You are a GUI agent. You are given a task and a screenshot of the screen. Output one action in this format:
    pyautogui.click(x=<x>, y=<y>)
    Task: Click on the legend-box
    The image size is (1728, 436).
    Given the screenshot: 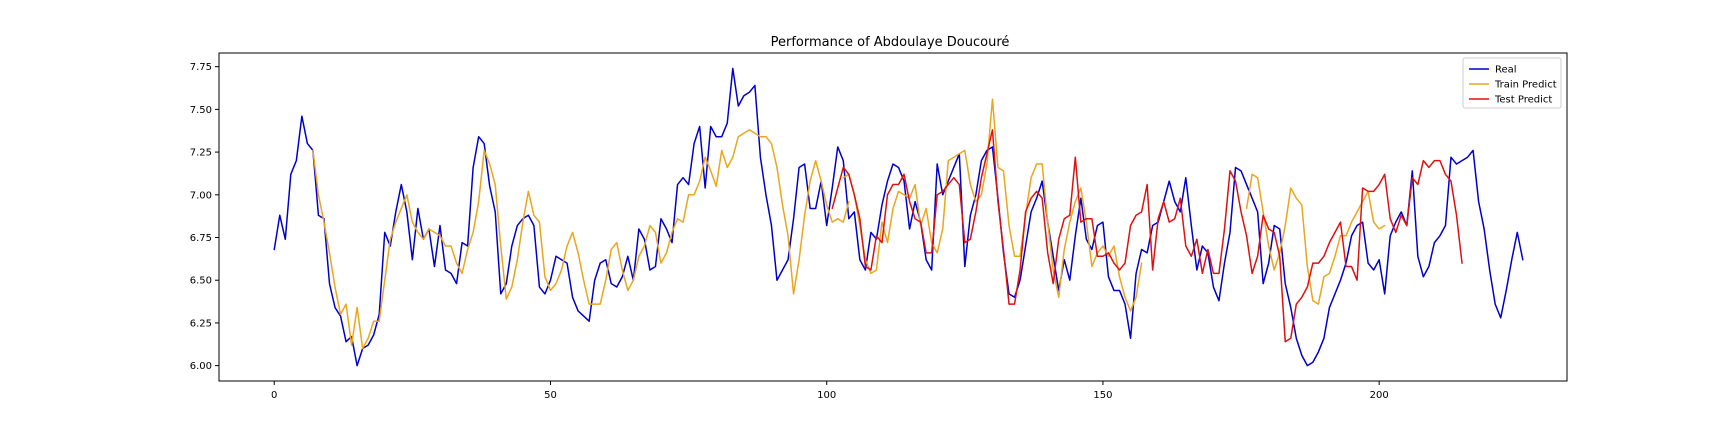 What is the action you would take?
    pyautogui.click(x=1512, y=83)
    